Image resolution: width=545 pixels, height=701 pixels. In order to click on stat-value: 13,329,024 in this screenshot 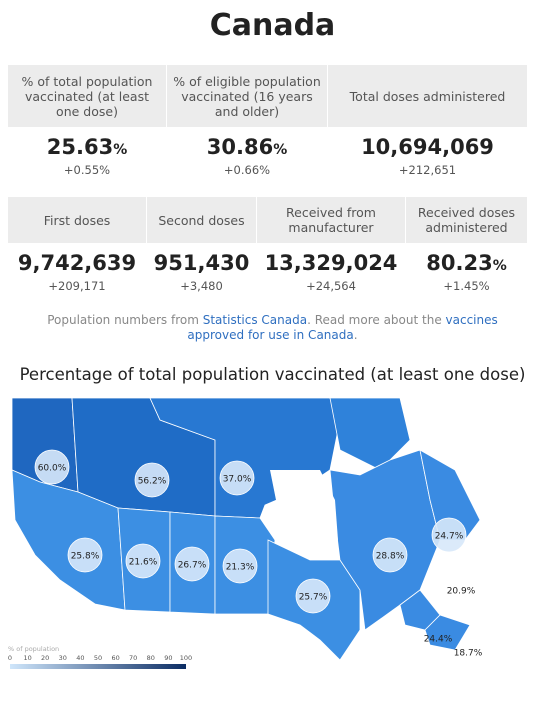, I will do `click(331, 263)`.